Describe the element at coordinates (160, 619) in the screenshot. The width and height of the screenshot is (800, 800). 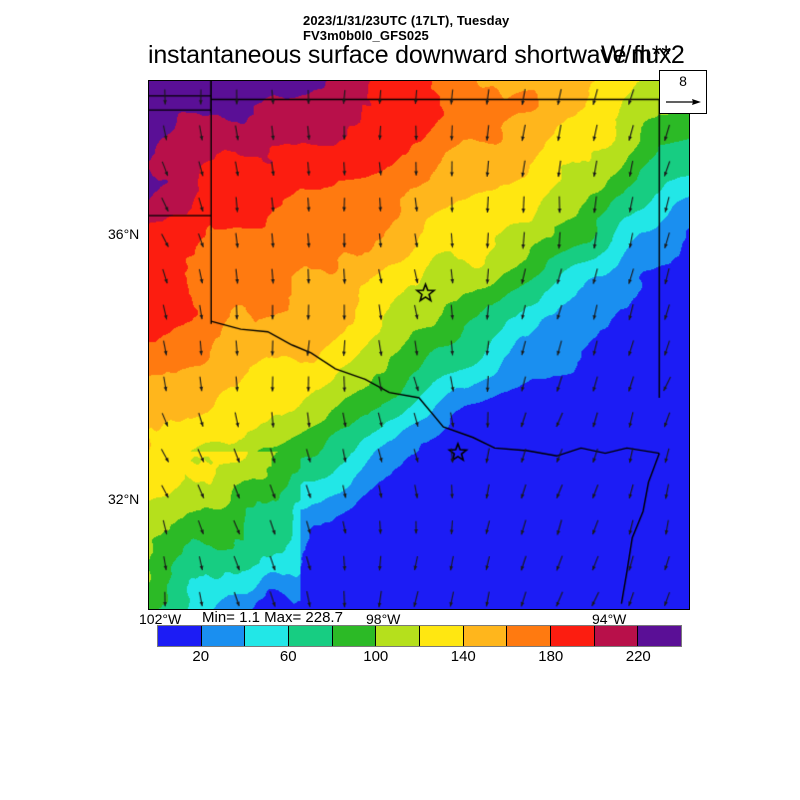
I see `axis-label-lon-102: 102°W` at that location.